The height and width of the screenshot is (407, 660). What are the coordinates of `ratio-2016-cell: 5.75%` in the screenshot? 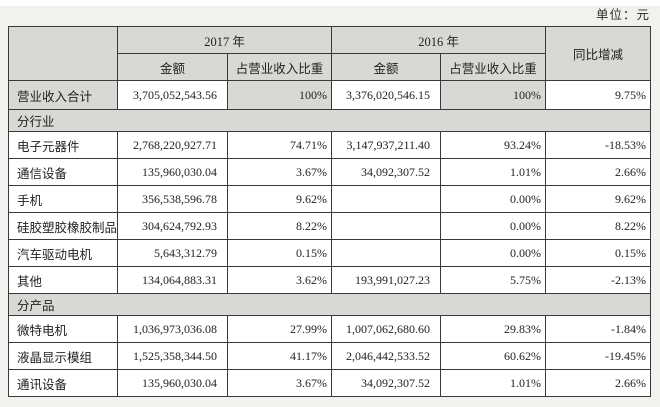 It's located at (493, 280).